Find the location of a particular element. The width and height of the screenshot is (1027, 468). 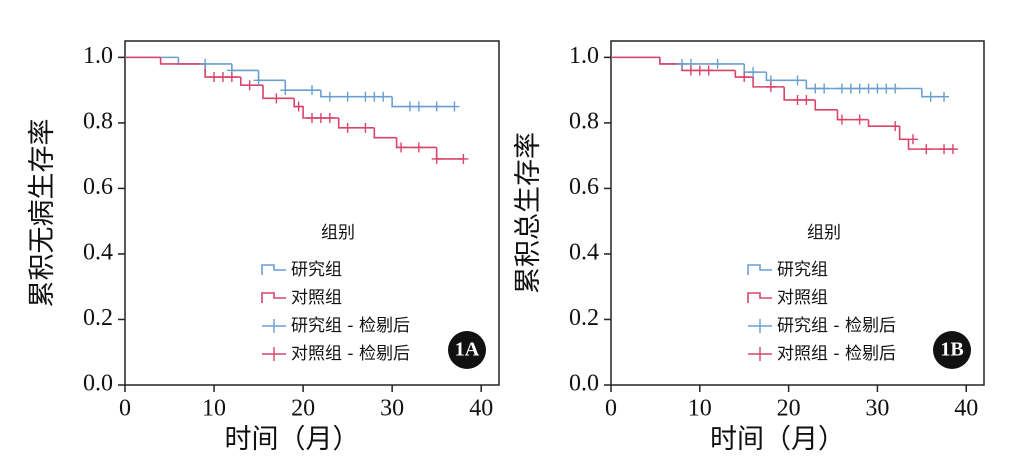

y-tick-label: 0.0 is located at coordinates (98, 384).